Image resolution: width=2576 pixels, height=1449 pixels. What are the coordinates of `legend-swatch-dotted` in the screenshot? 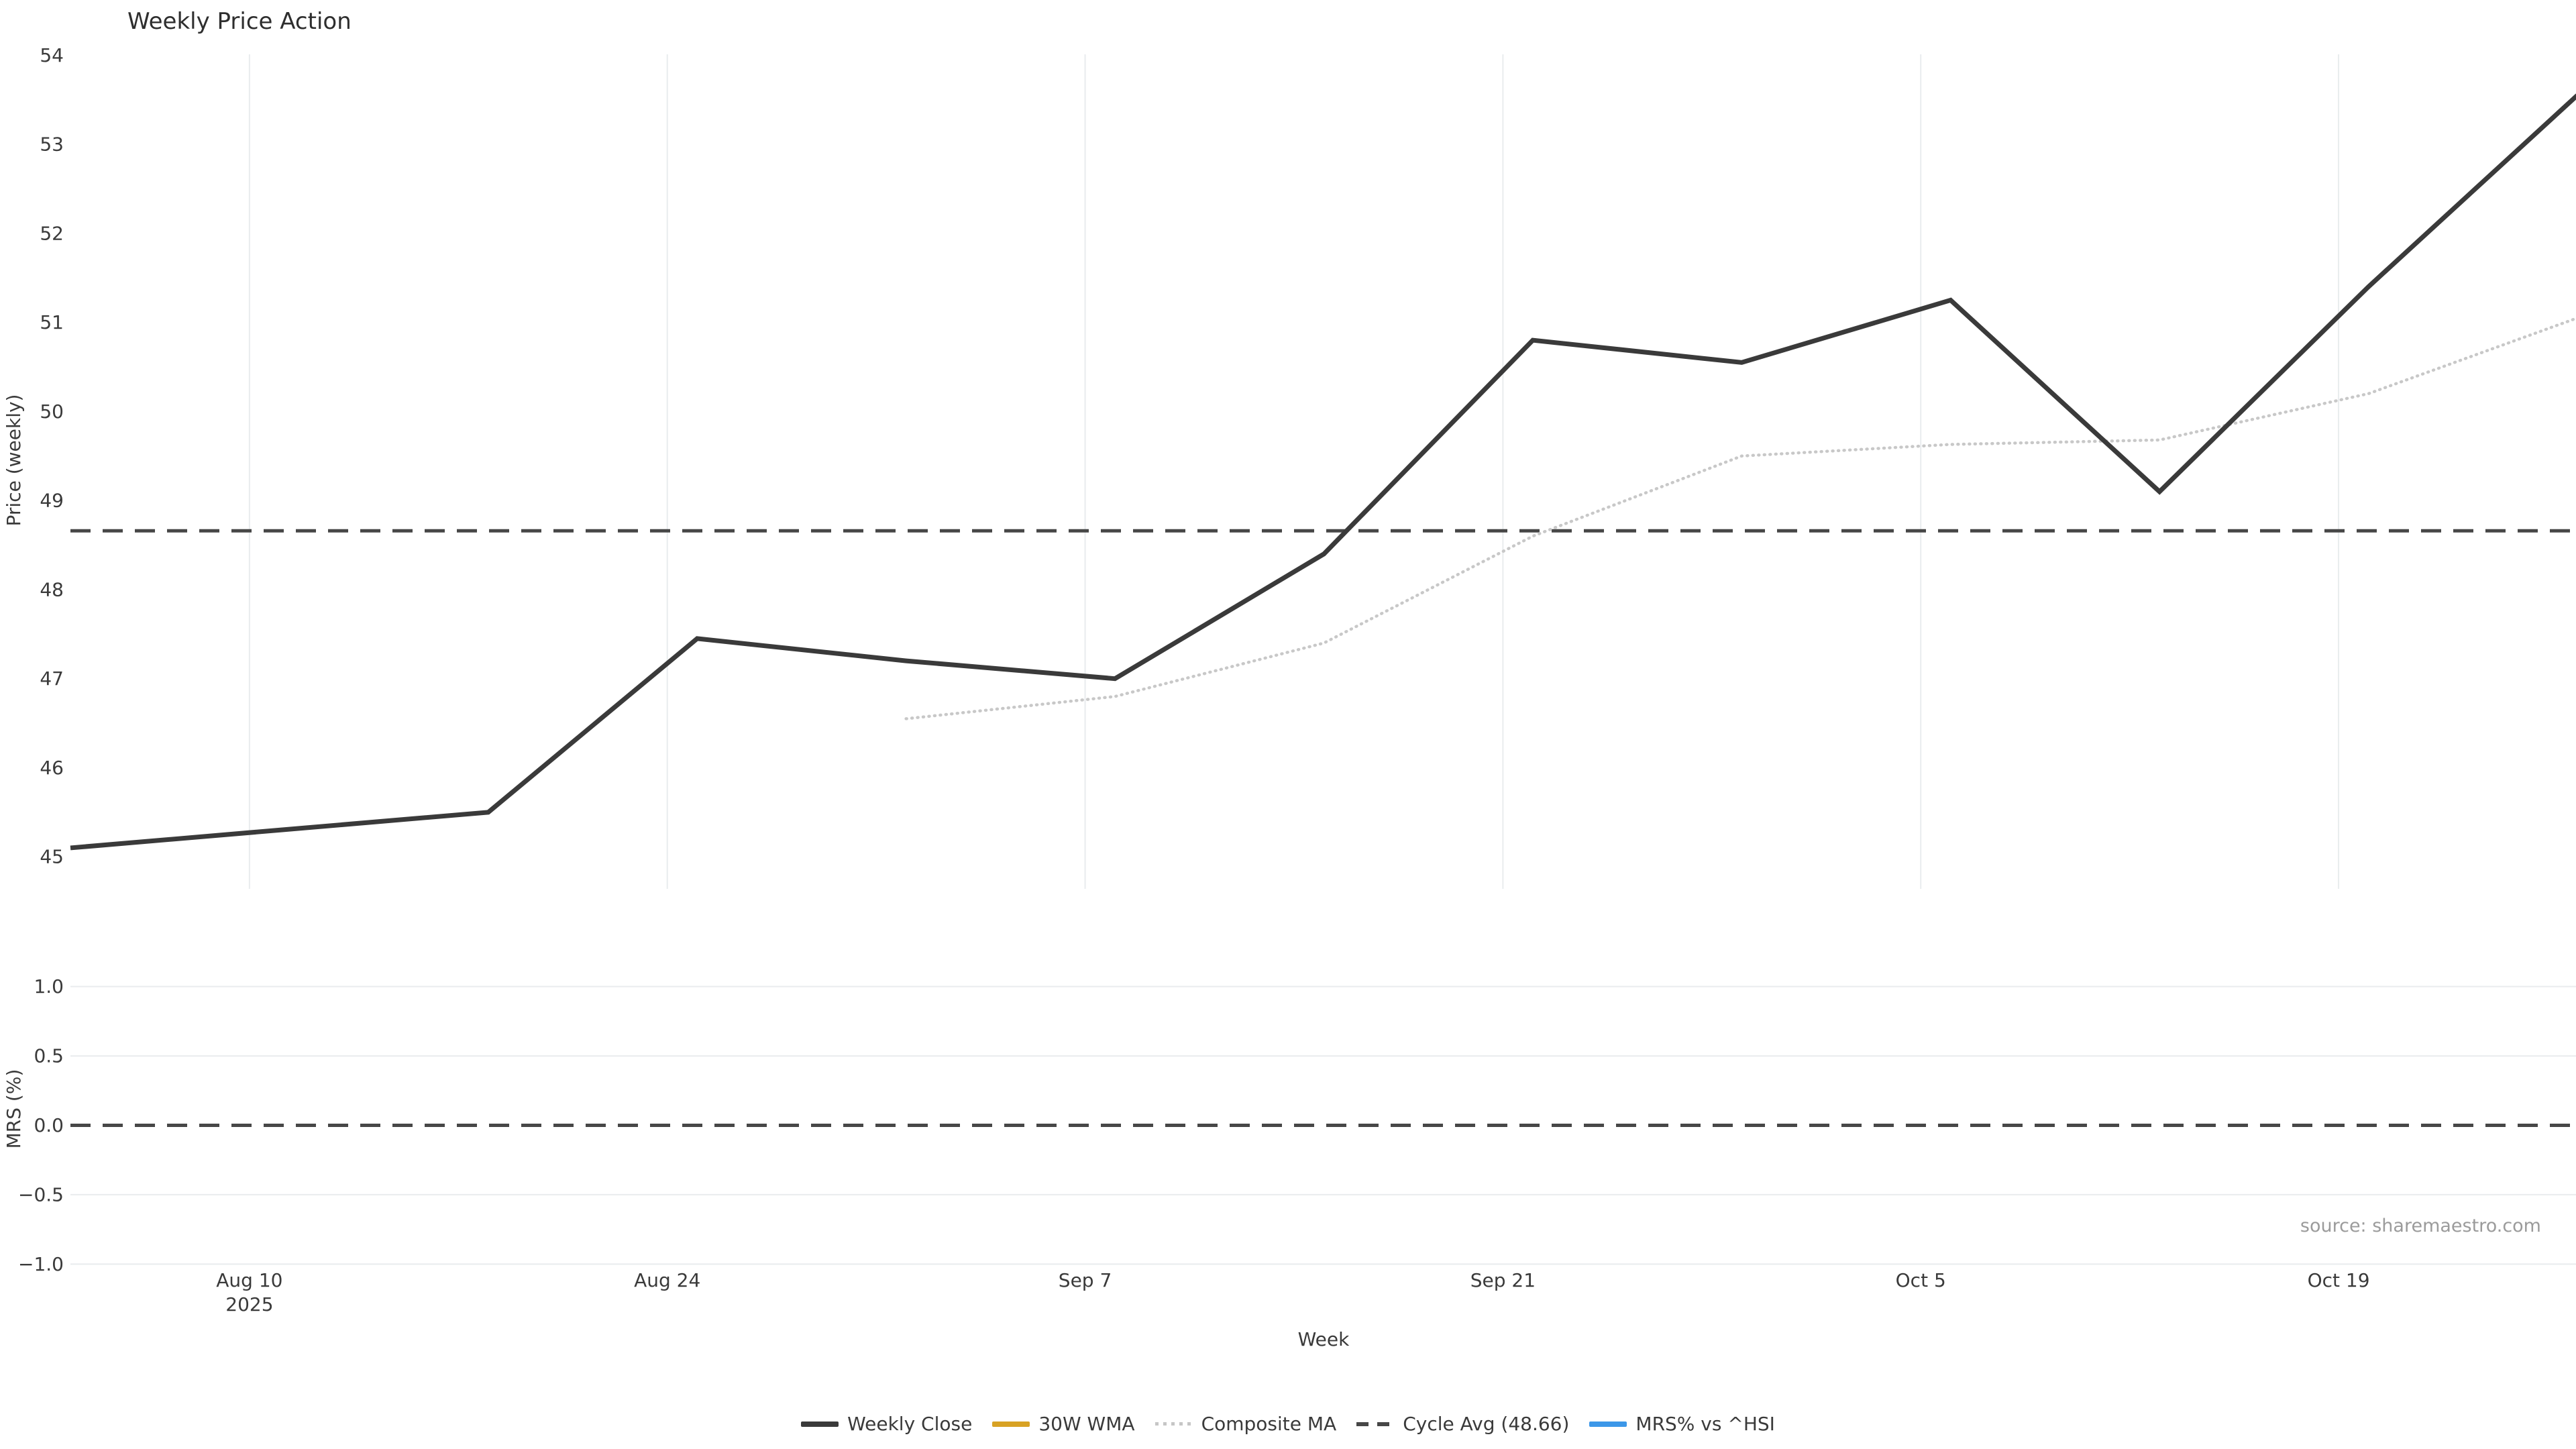 It's located at (1174, 1424).